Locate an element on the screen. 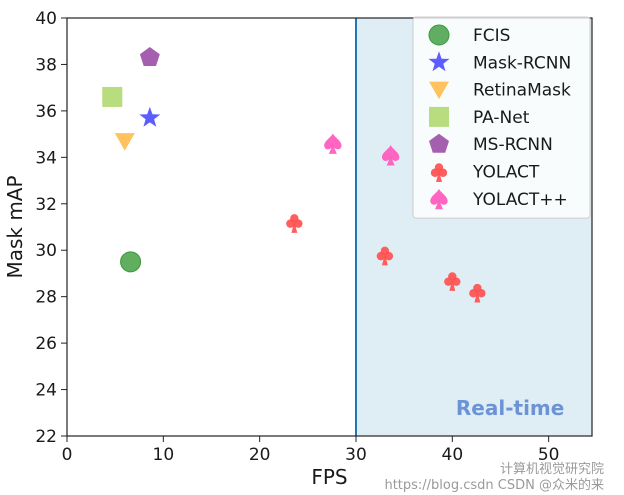  x-tick-label: 0 is located at coordinates (67, 455).